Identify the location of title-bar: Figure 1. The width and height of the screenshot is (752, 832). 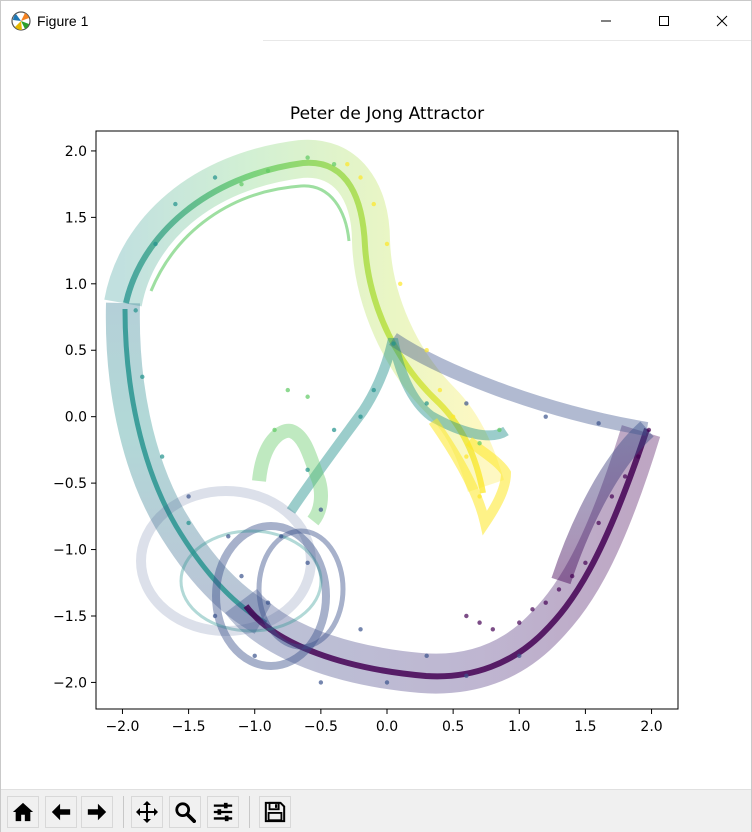
(376, 21).